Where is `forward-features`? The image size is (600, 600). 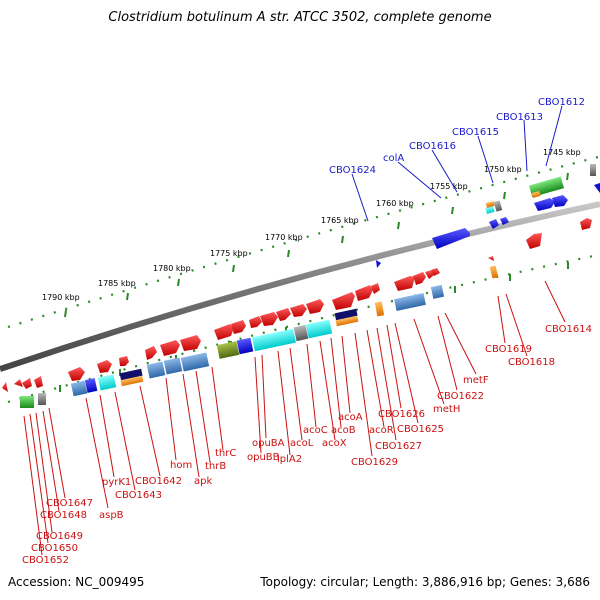
forward-features is located at coordinates (488, 216).